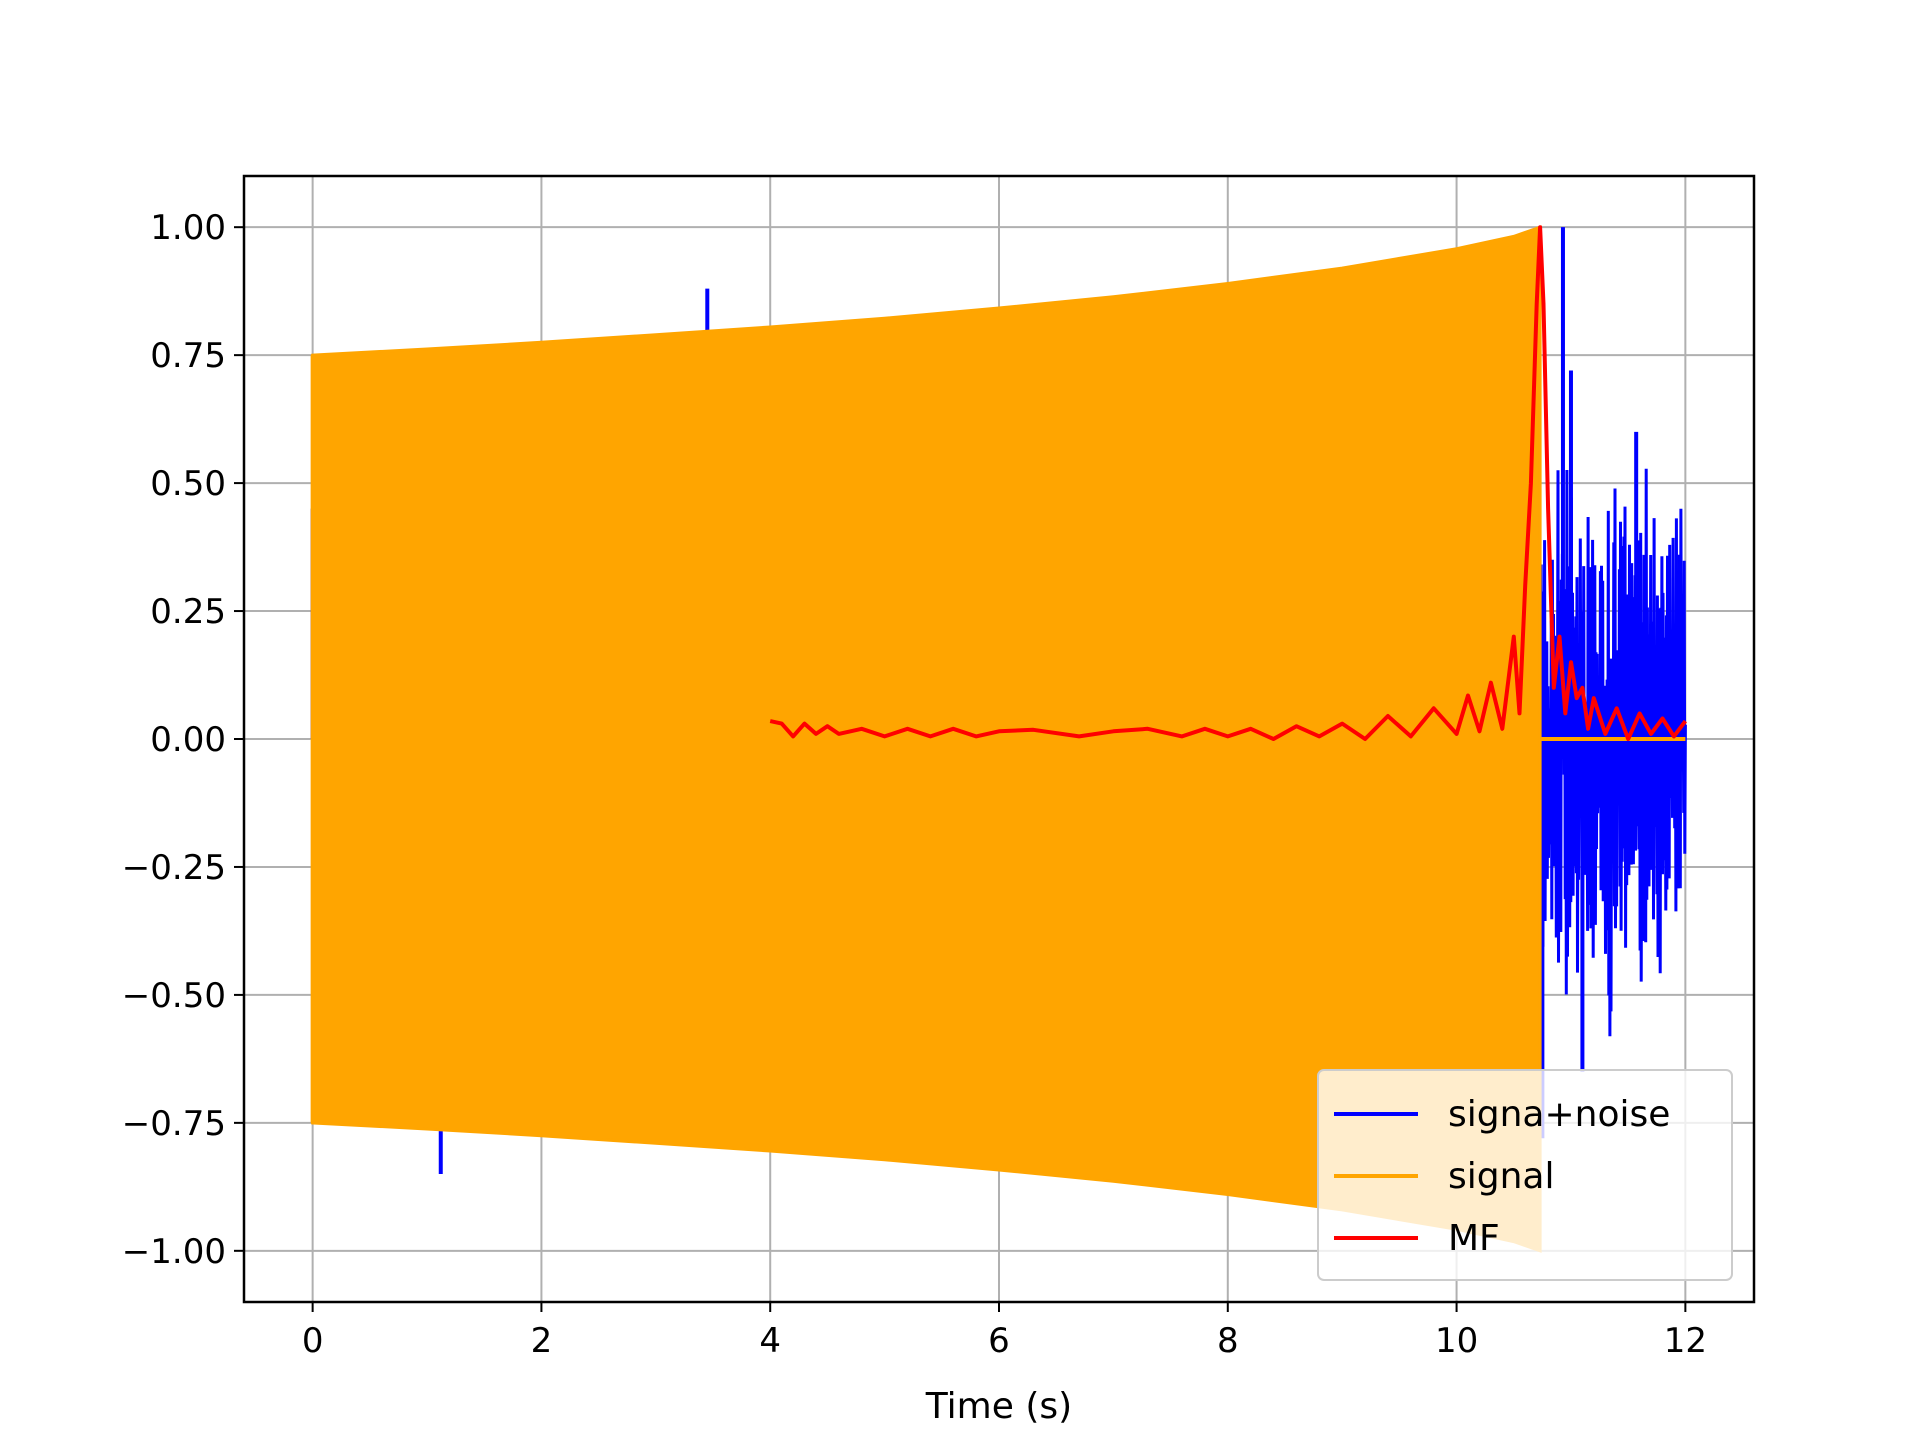  I want to click on legend-label: signa+noise, so click(1559, 1114).